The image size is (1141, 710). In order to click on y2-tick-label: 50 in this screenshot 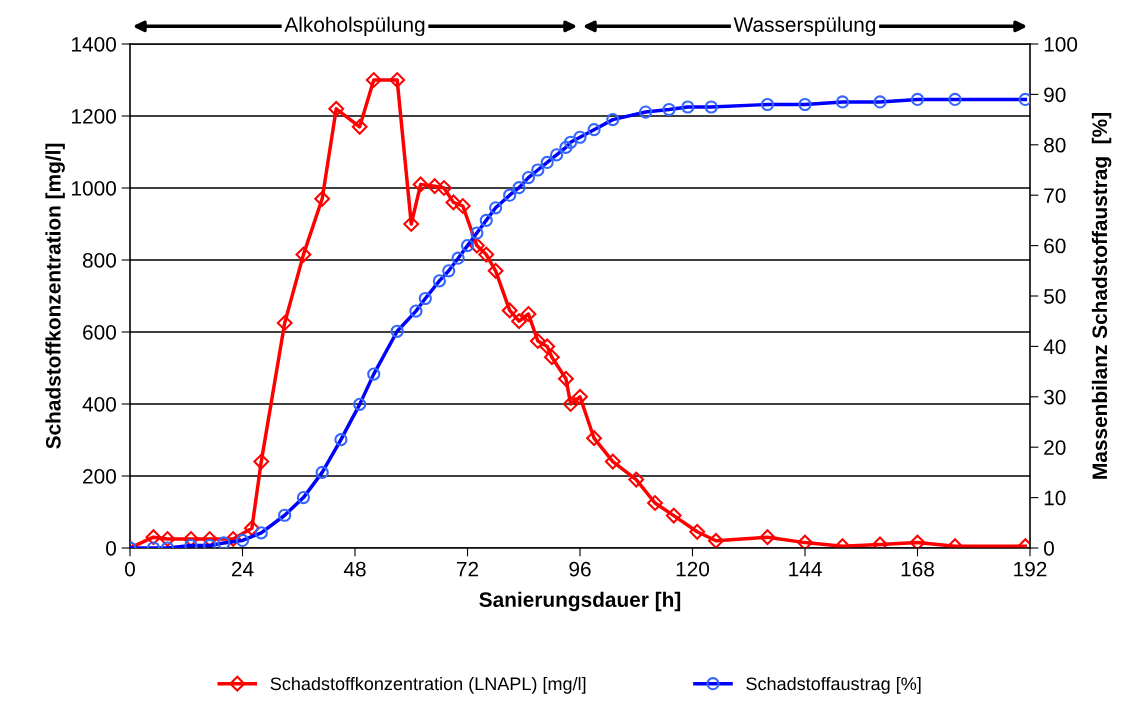, I will do `click(1055, 296)`.